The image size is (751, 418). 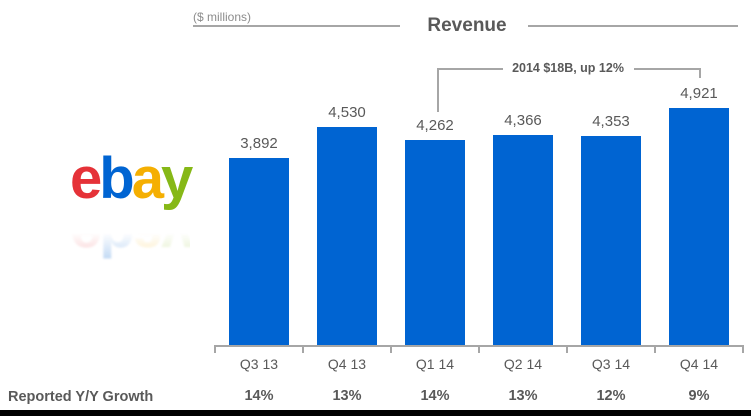 I want to click on bar-column-q1-14: 4,262, so click(x=435, y=173).